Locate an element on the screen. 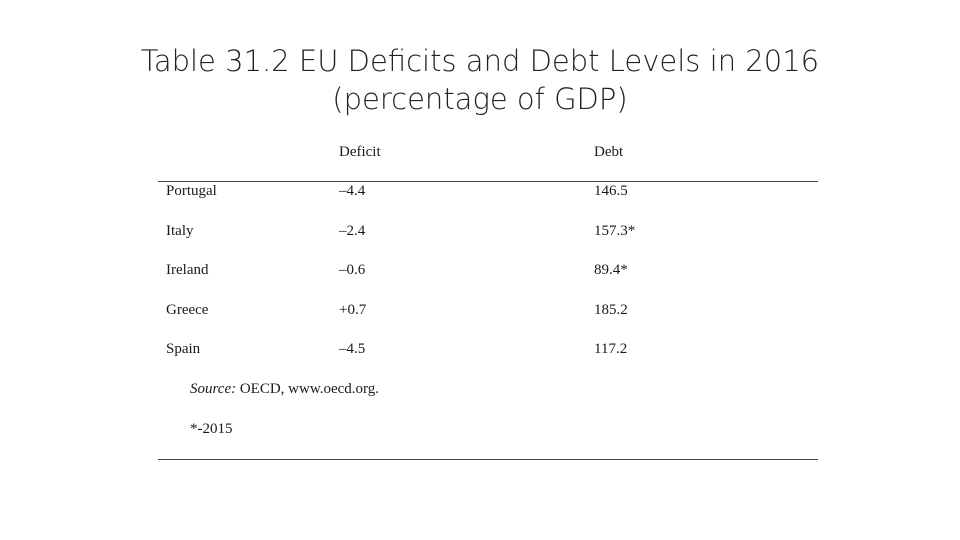 The image size is (960, 540). table-bottom-rule is located at coordinates (488, 459).